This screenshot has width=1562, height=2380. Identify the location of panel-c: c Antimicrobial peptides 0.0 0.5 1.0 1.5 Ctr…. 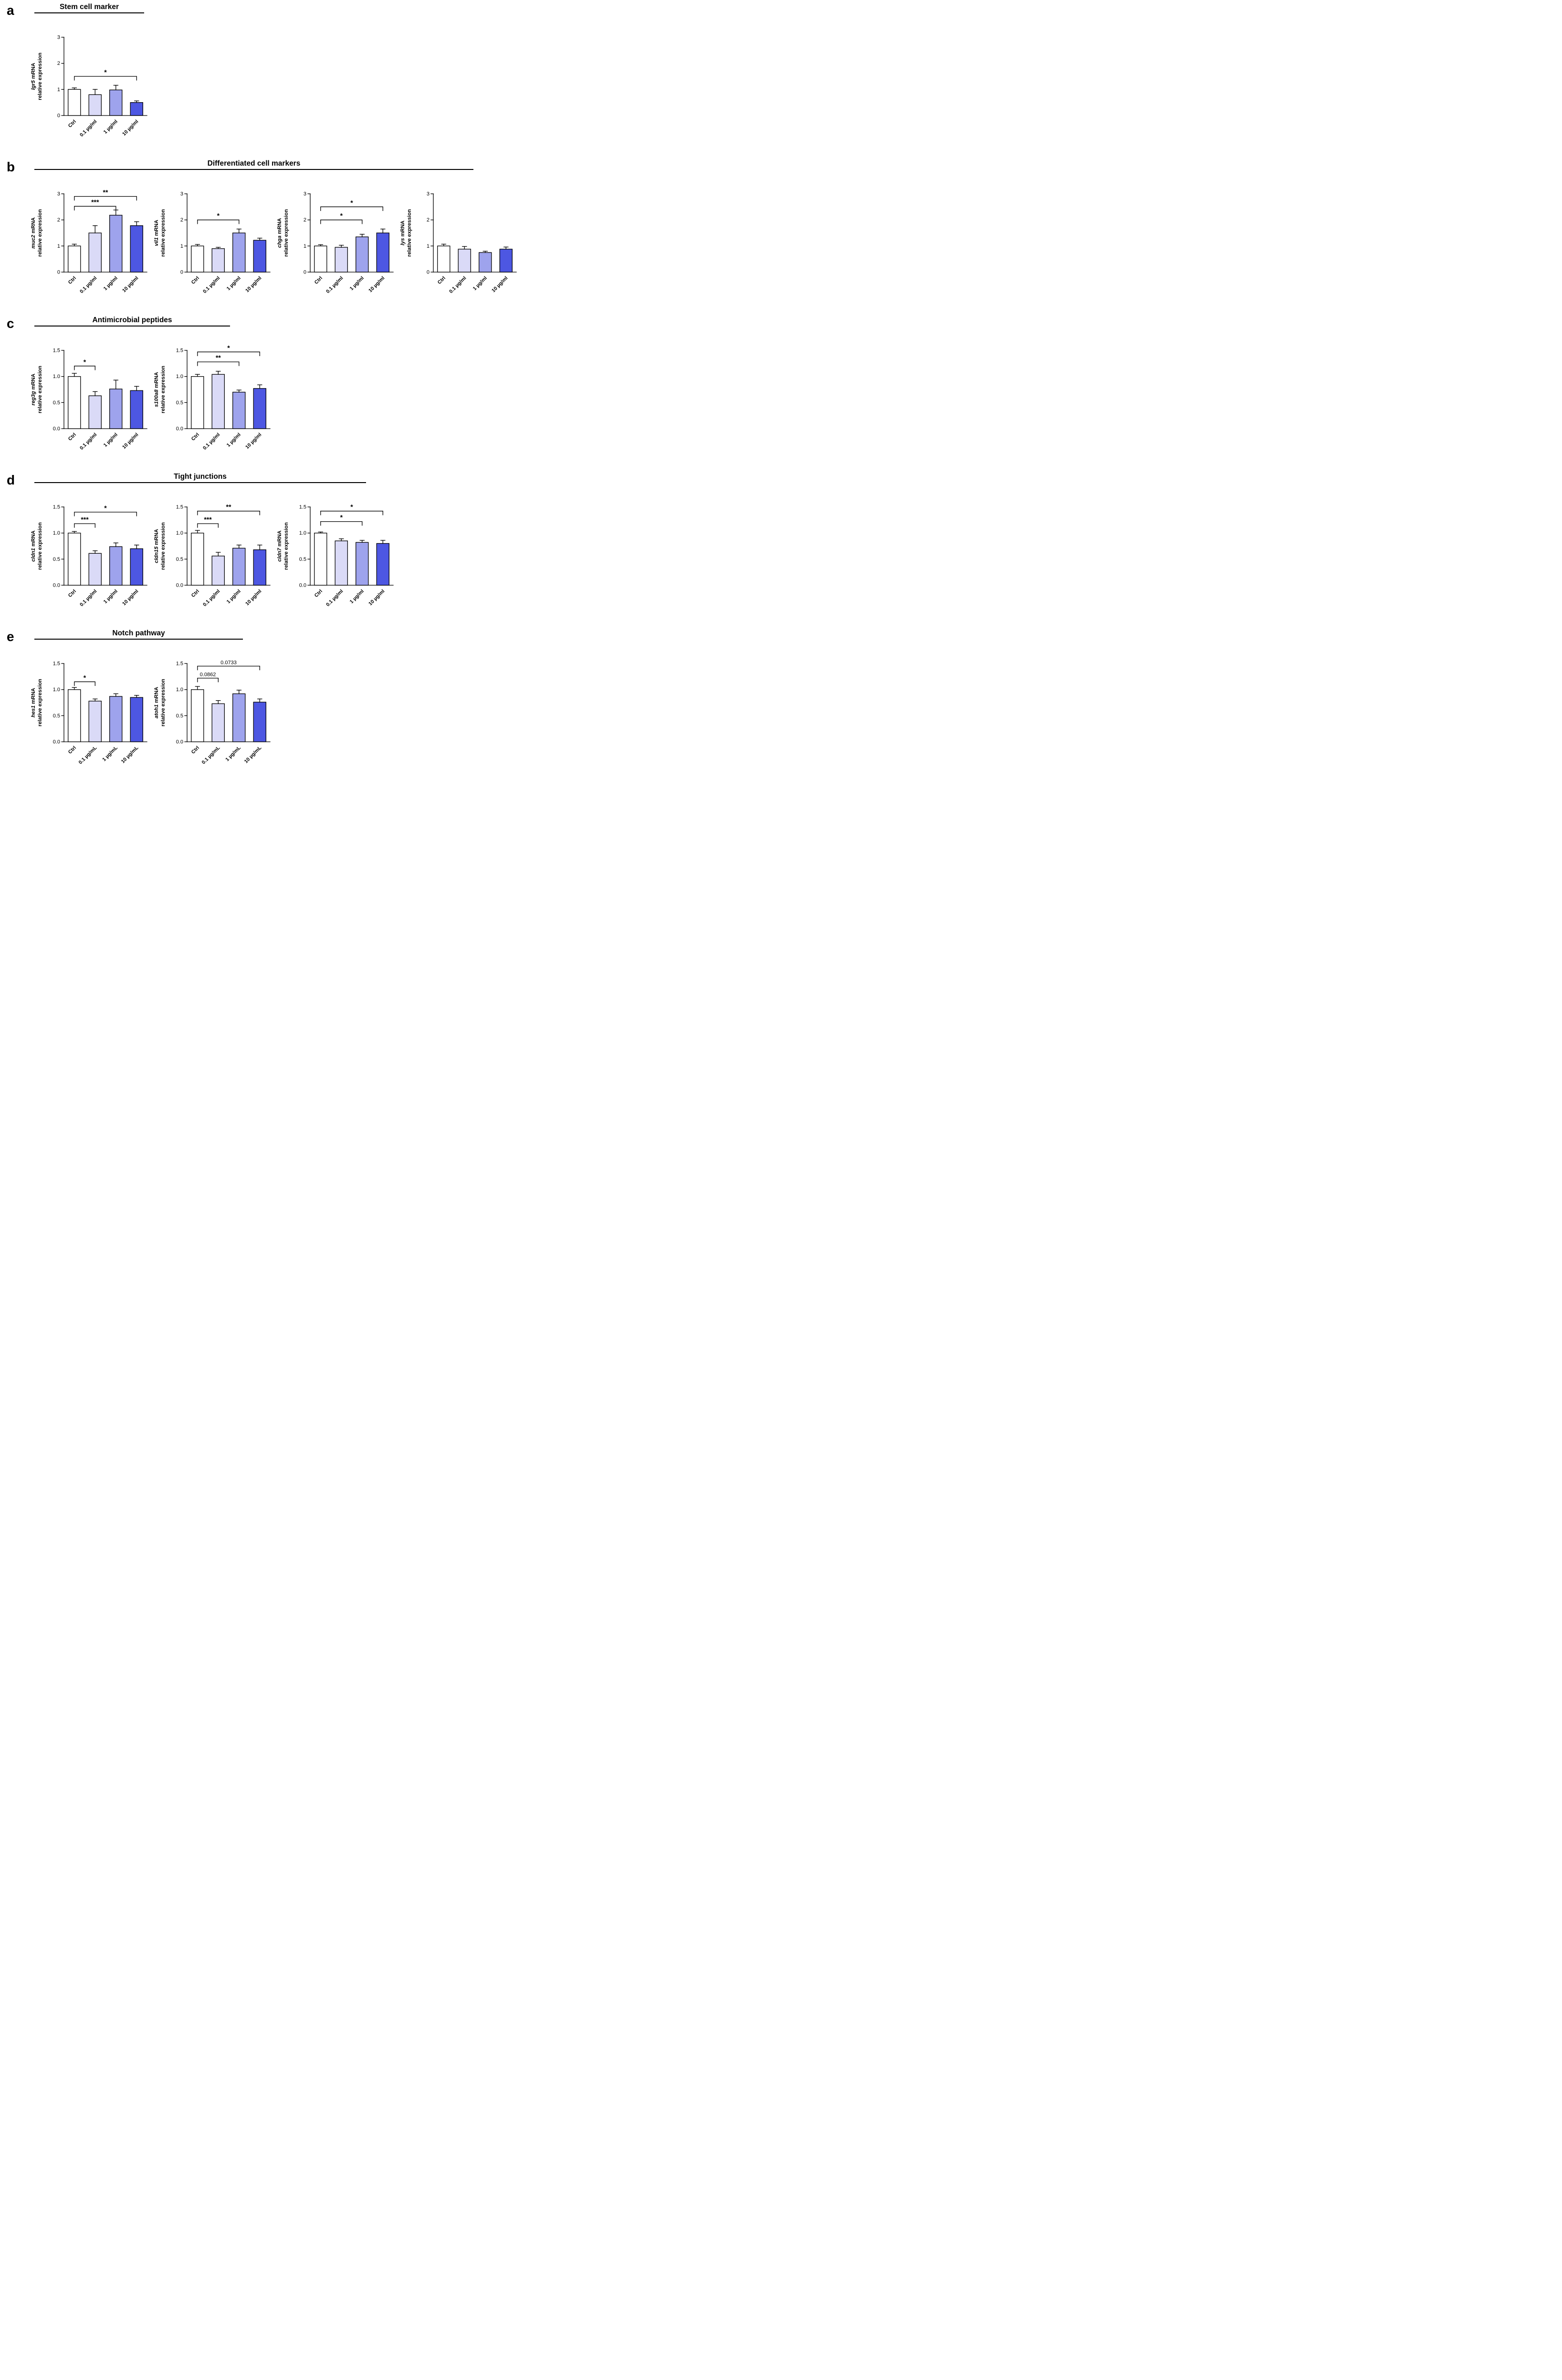
(262, 390).